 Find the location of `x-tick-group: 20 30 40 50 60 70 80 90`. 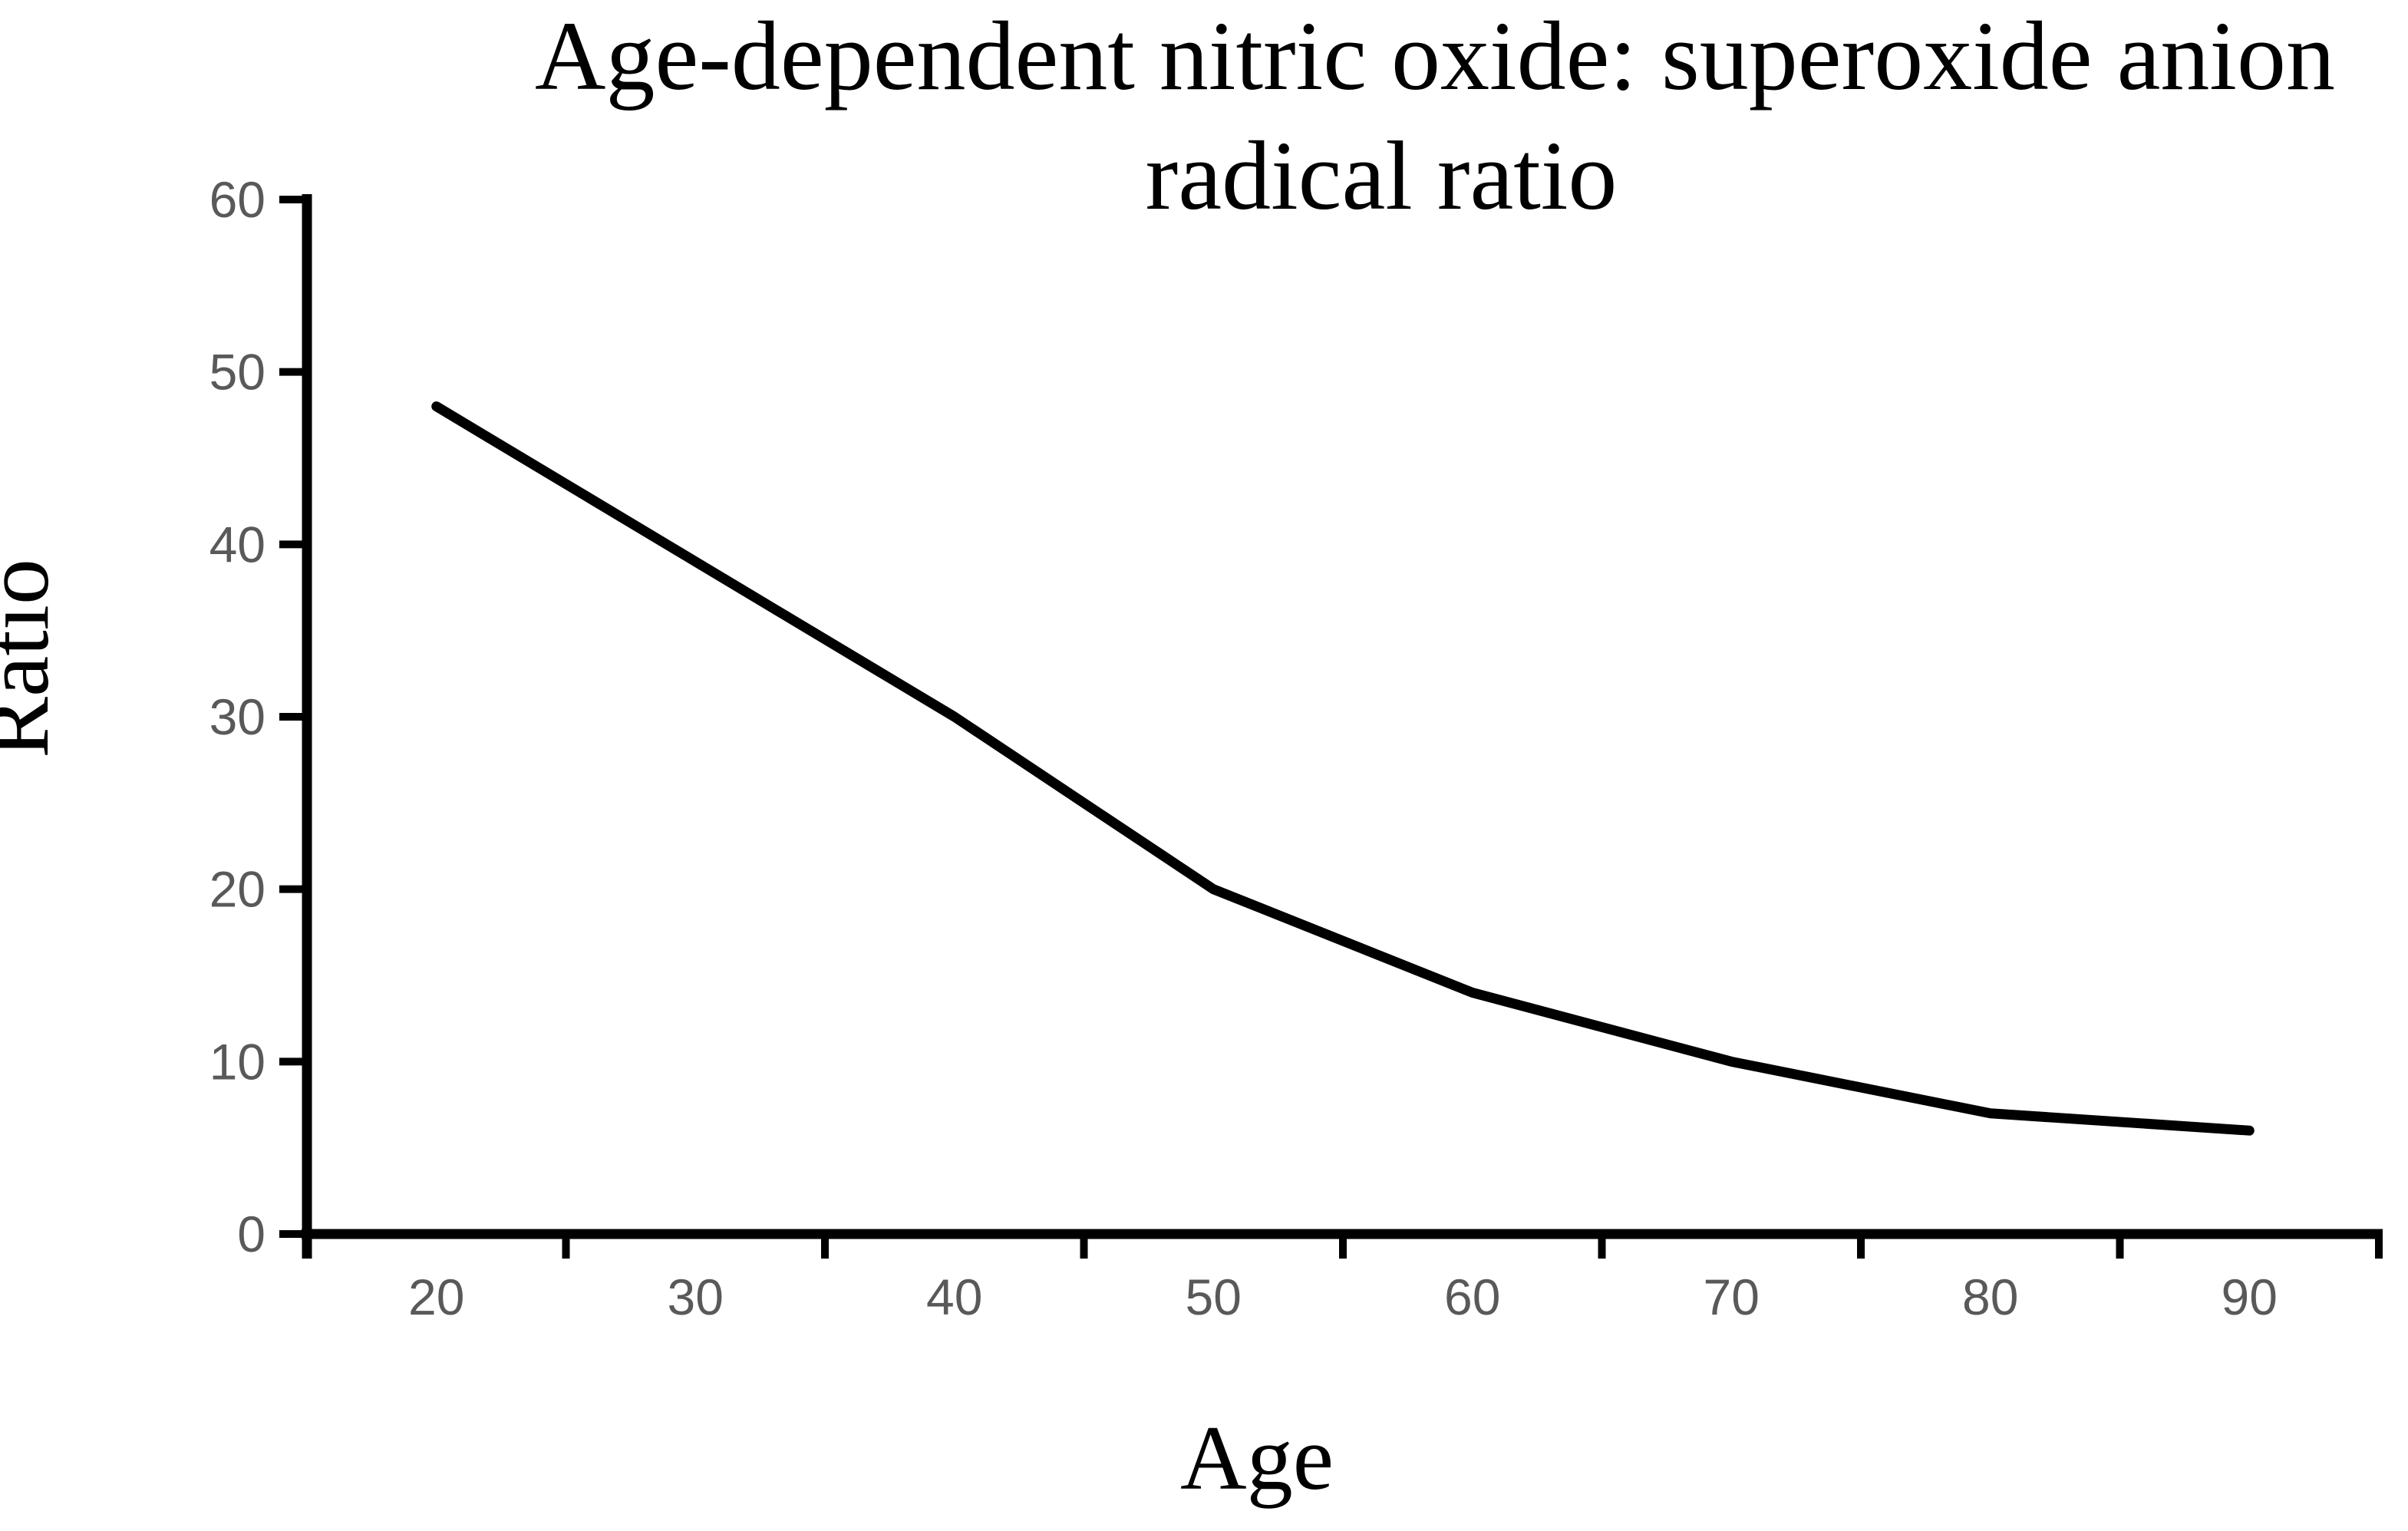

x-tick-group: 20 30 40 50 60 70 80 90 is located at coordinates (1343, 1279).